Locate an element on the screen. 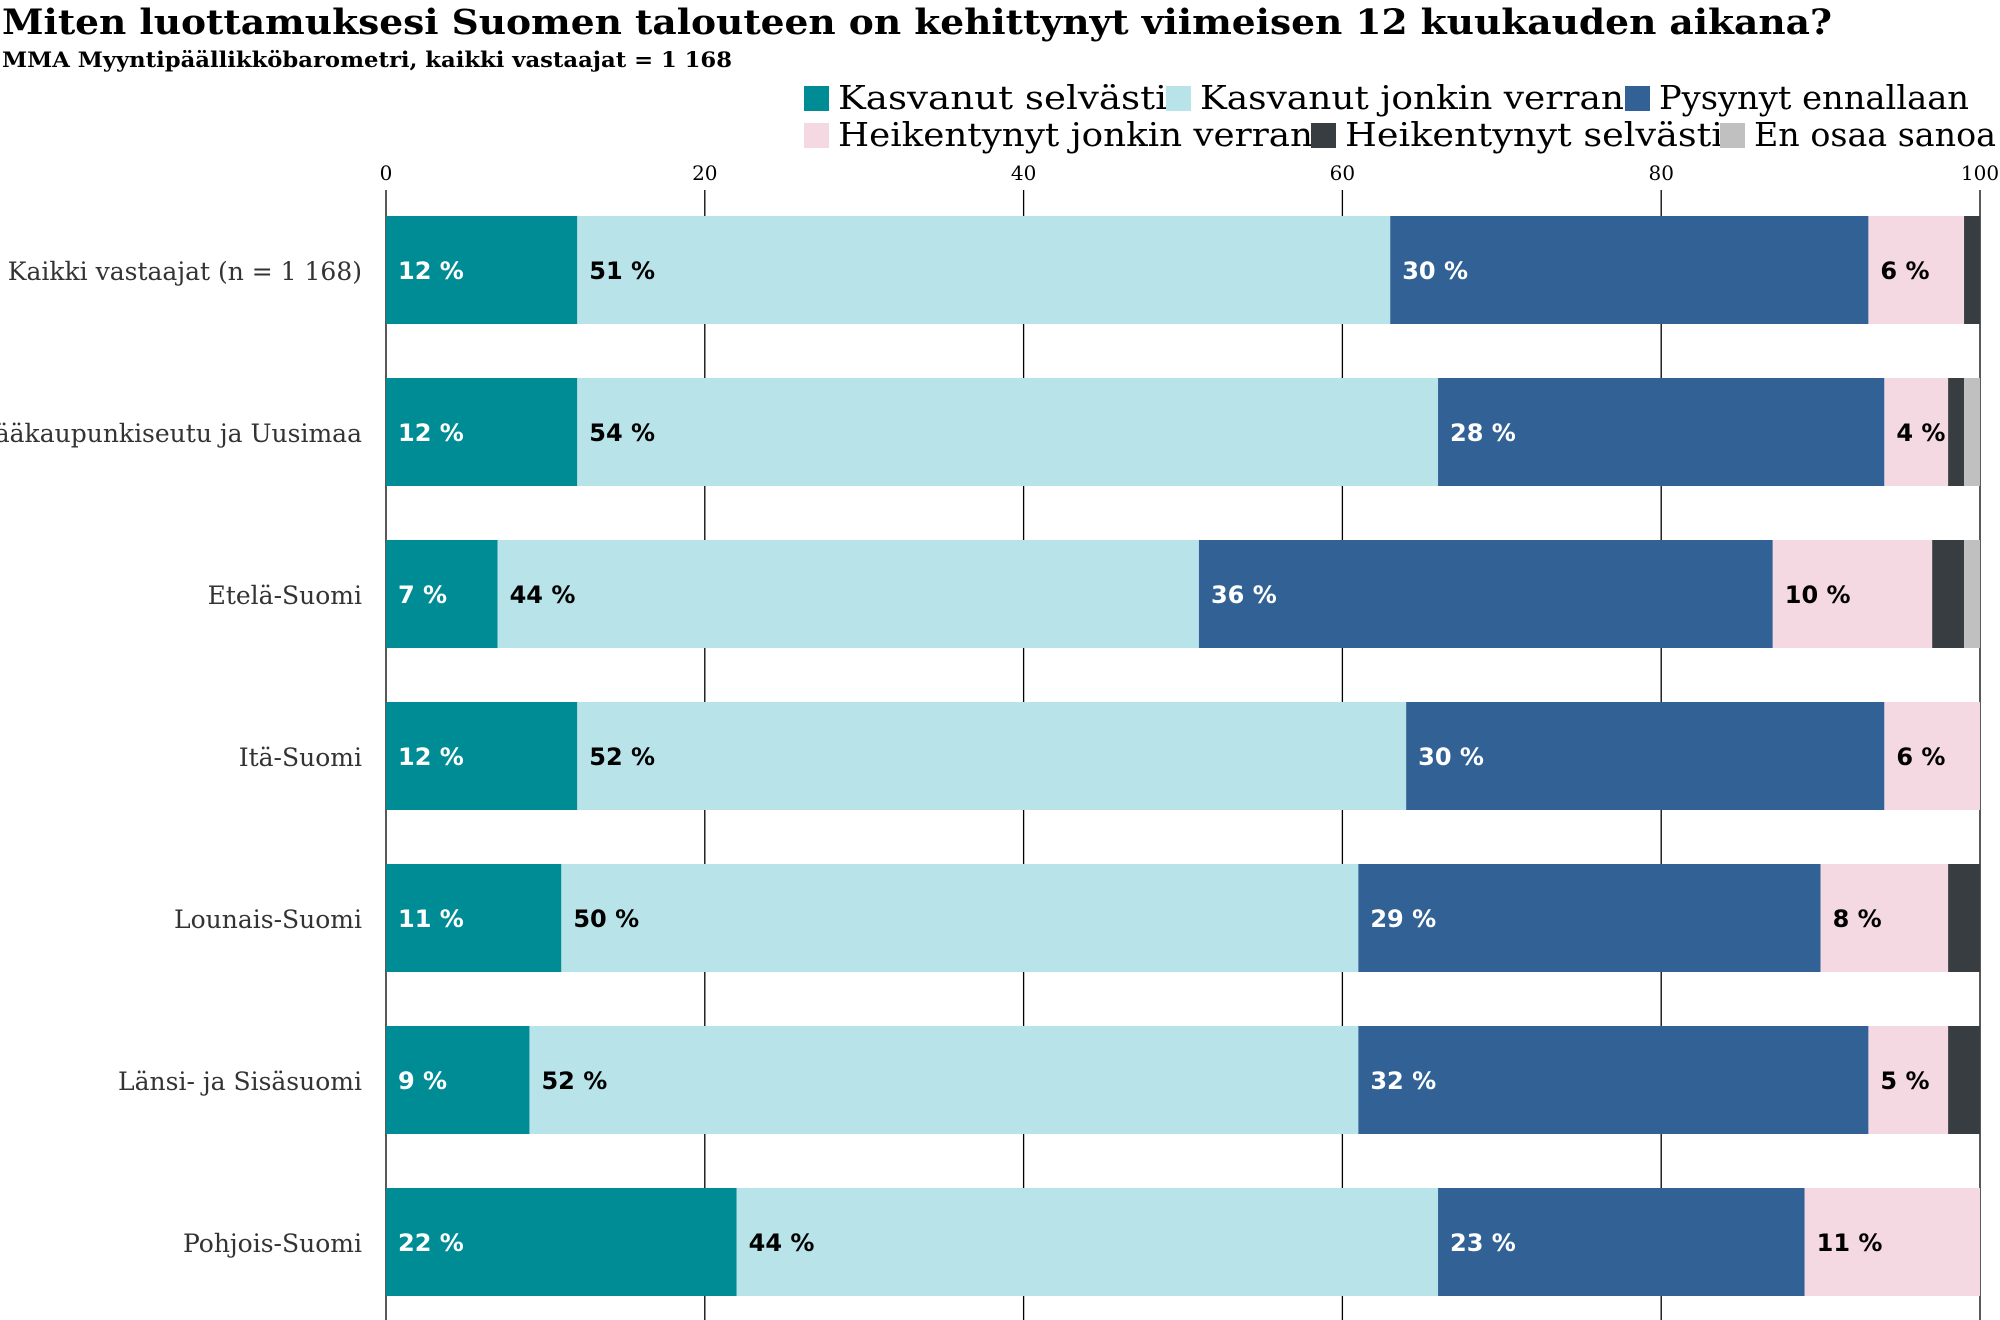  x-tick-label: 20 is located at coordinates (704, 173).